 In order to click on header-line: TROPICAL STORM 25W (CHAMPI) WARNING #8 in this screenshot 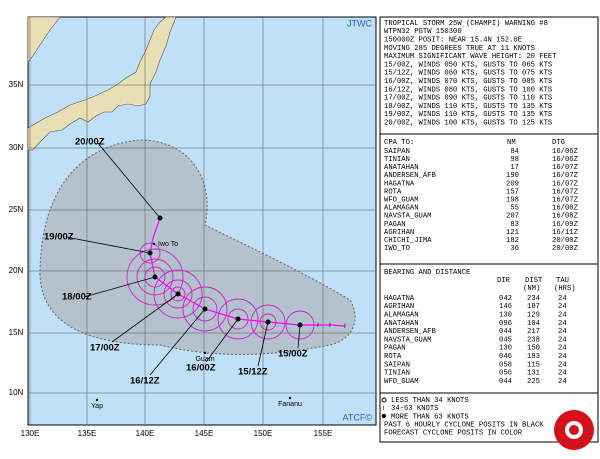, I will do `click(466, 24)`.